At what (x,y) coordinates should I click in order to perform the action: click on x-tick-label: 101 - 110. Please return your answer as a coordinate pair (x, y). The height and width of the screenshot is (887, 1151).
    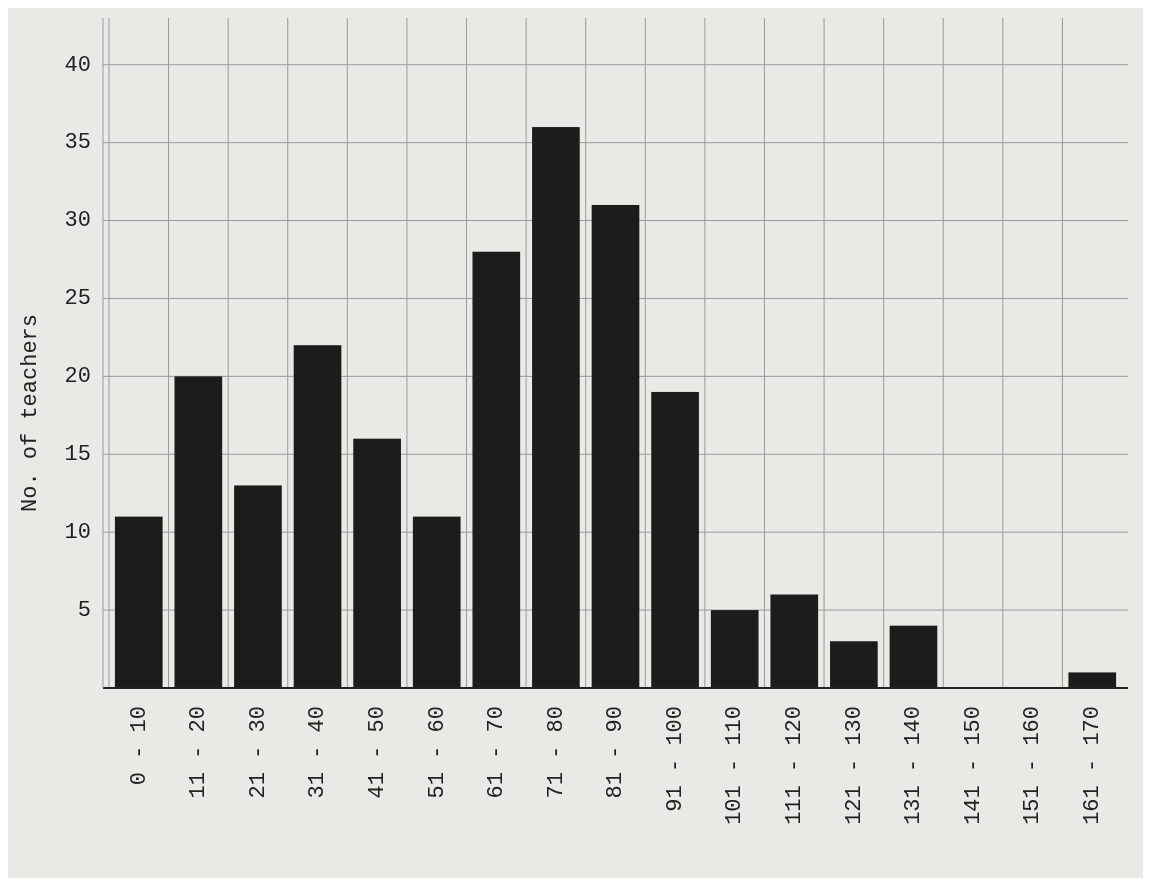
    Looking at the image, I should click on (735, 765).